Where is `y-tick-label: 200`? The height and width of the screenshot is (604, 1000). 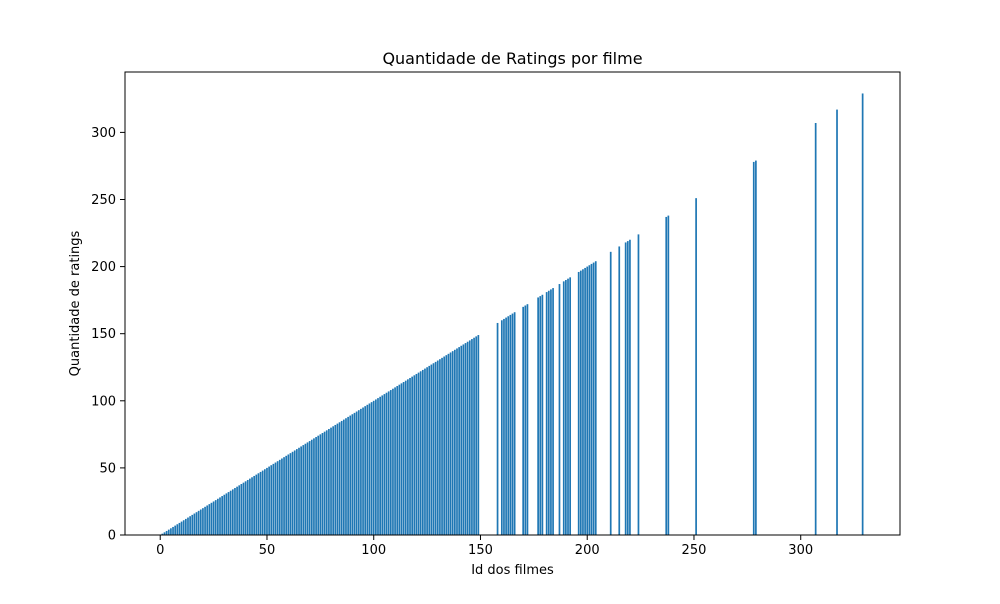 y-tick-label: 200 is located at coordinates (103, 267).